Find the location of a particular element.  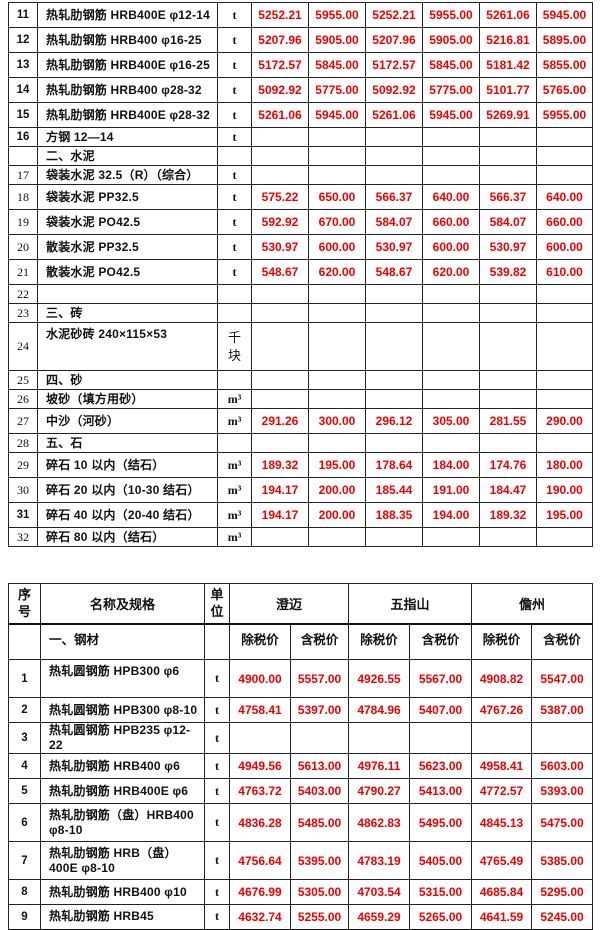

item-name-cell: 碎石 10 以内（结石） is located at coordinates (127, 465).